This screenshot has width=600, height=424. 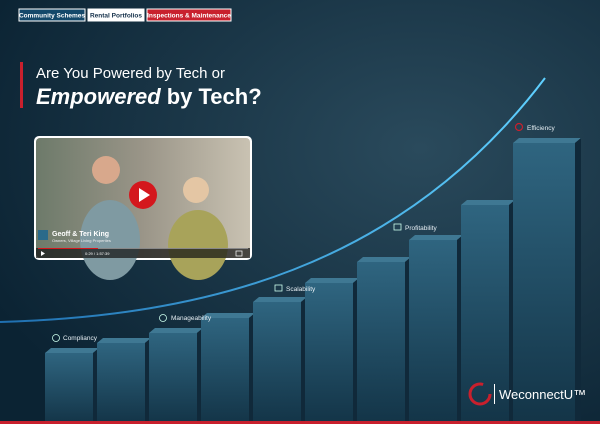 I want to click on control-bar, so click(x=143, y=253).